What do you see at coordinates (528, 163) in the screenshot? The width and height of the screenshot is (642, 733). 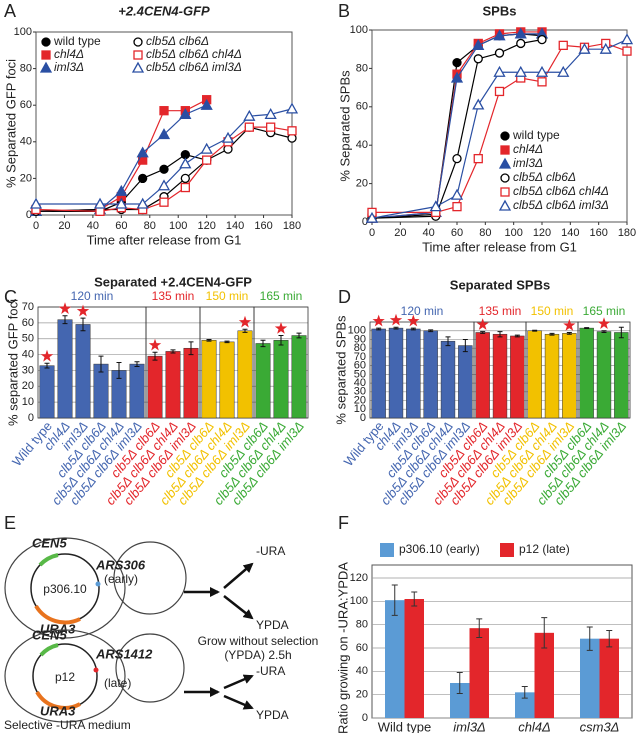 I see `legend-label: iml3Δ` at bounding box center [528, 163].